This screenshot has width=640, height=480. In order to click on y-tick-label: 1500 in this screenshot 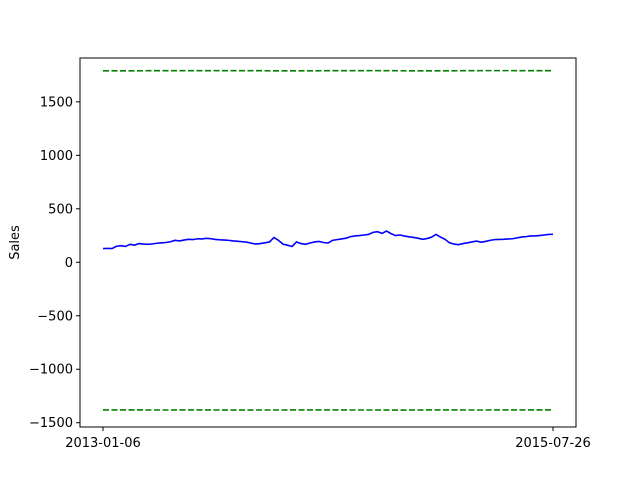, I will do `click(56, 102)`.